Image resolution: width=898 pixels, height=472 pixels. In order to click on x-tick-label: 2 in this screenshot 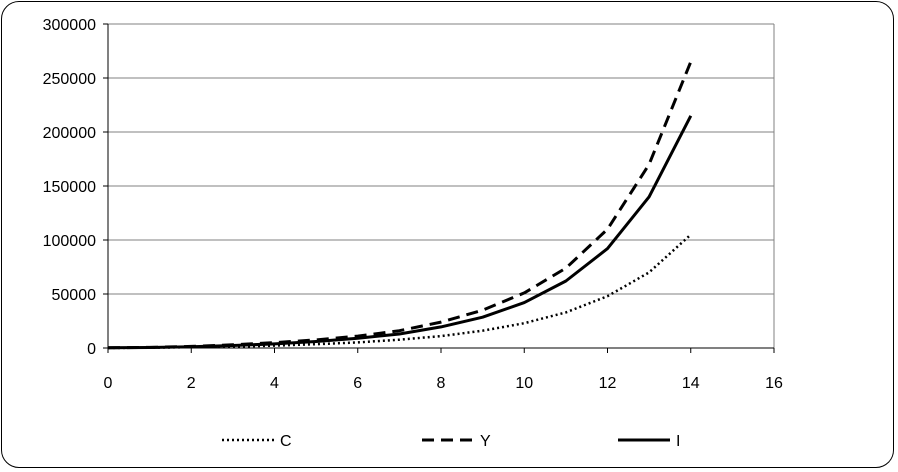, I will do `click(191, 383)`.